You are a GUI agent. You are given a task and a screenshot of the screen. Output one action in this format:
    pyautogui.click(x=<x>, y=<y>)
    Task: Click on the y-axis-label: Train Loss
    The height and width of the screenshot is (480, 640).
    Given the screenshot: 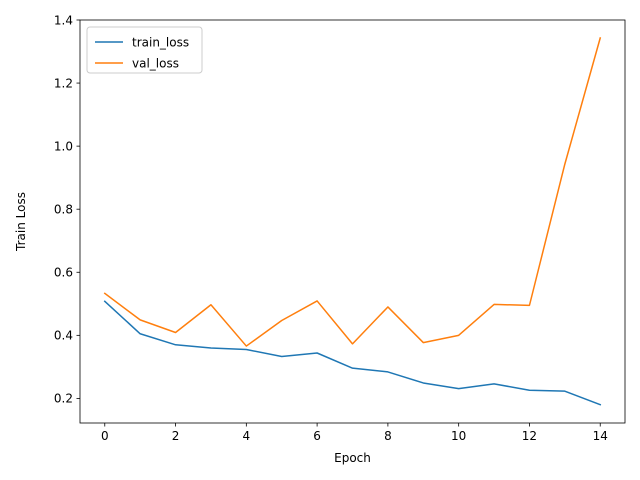 What is the action you would take?
    pyautogui.click(x=21, y=222)
    